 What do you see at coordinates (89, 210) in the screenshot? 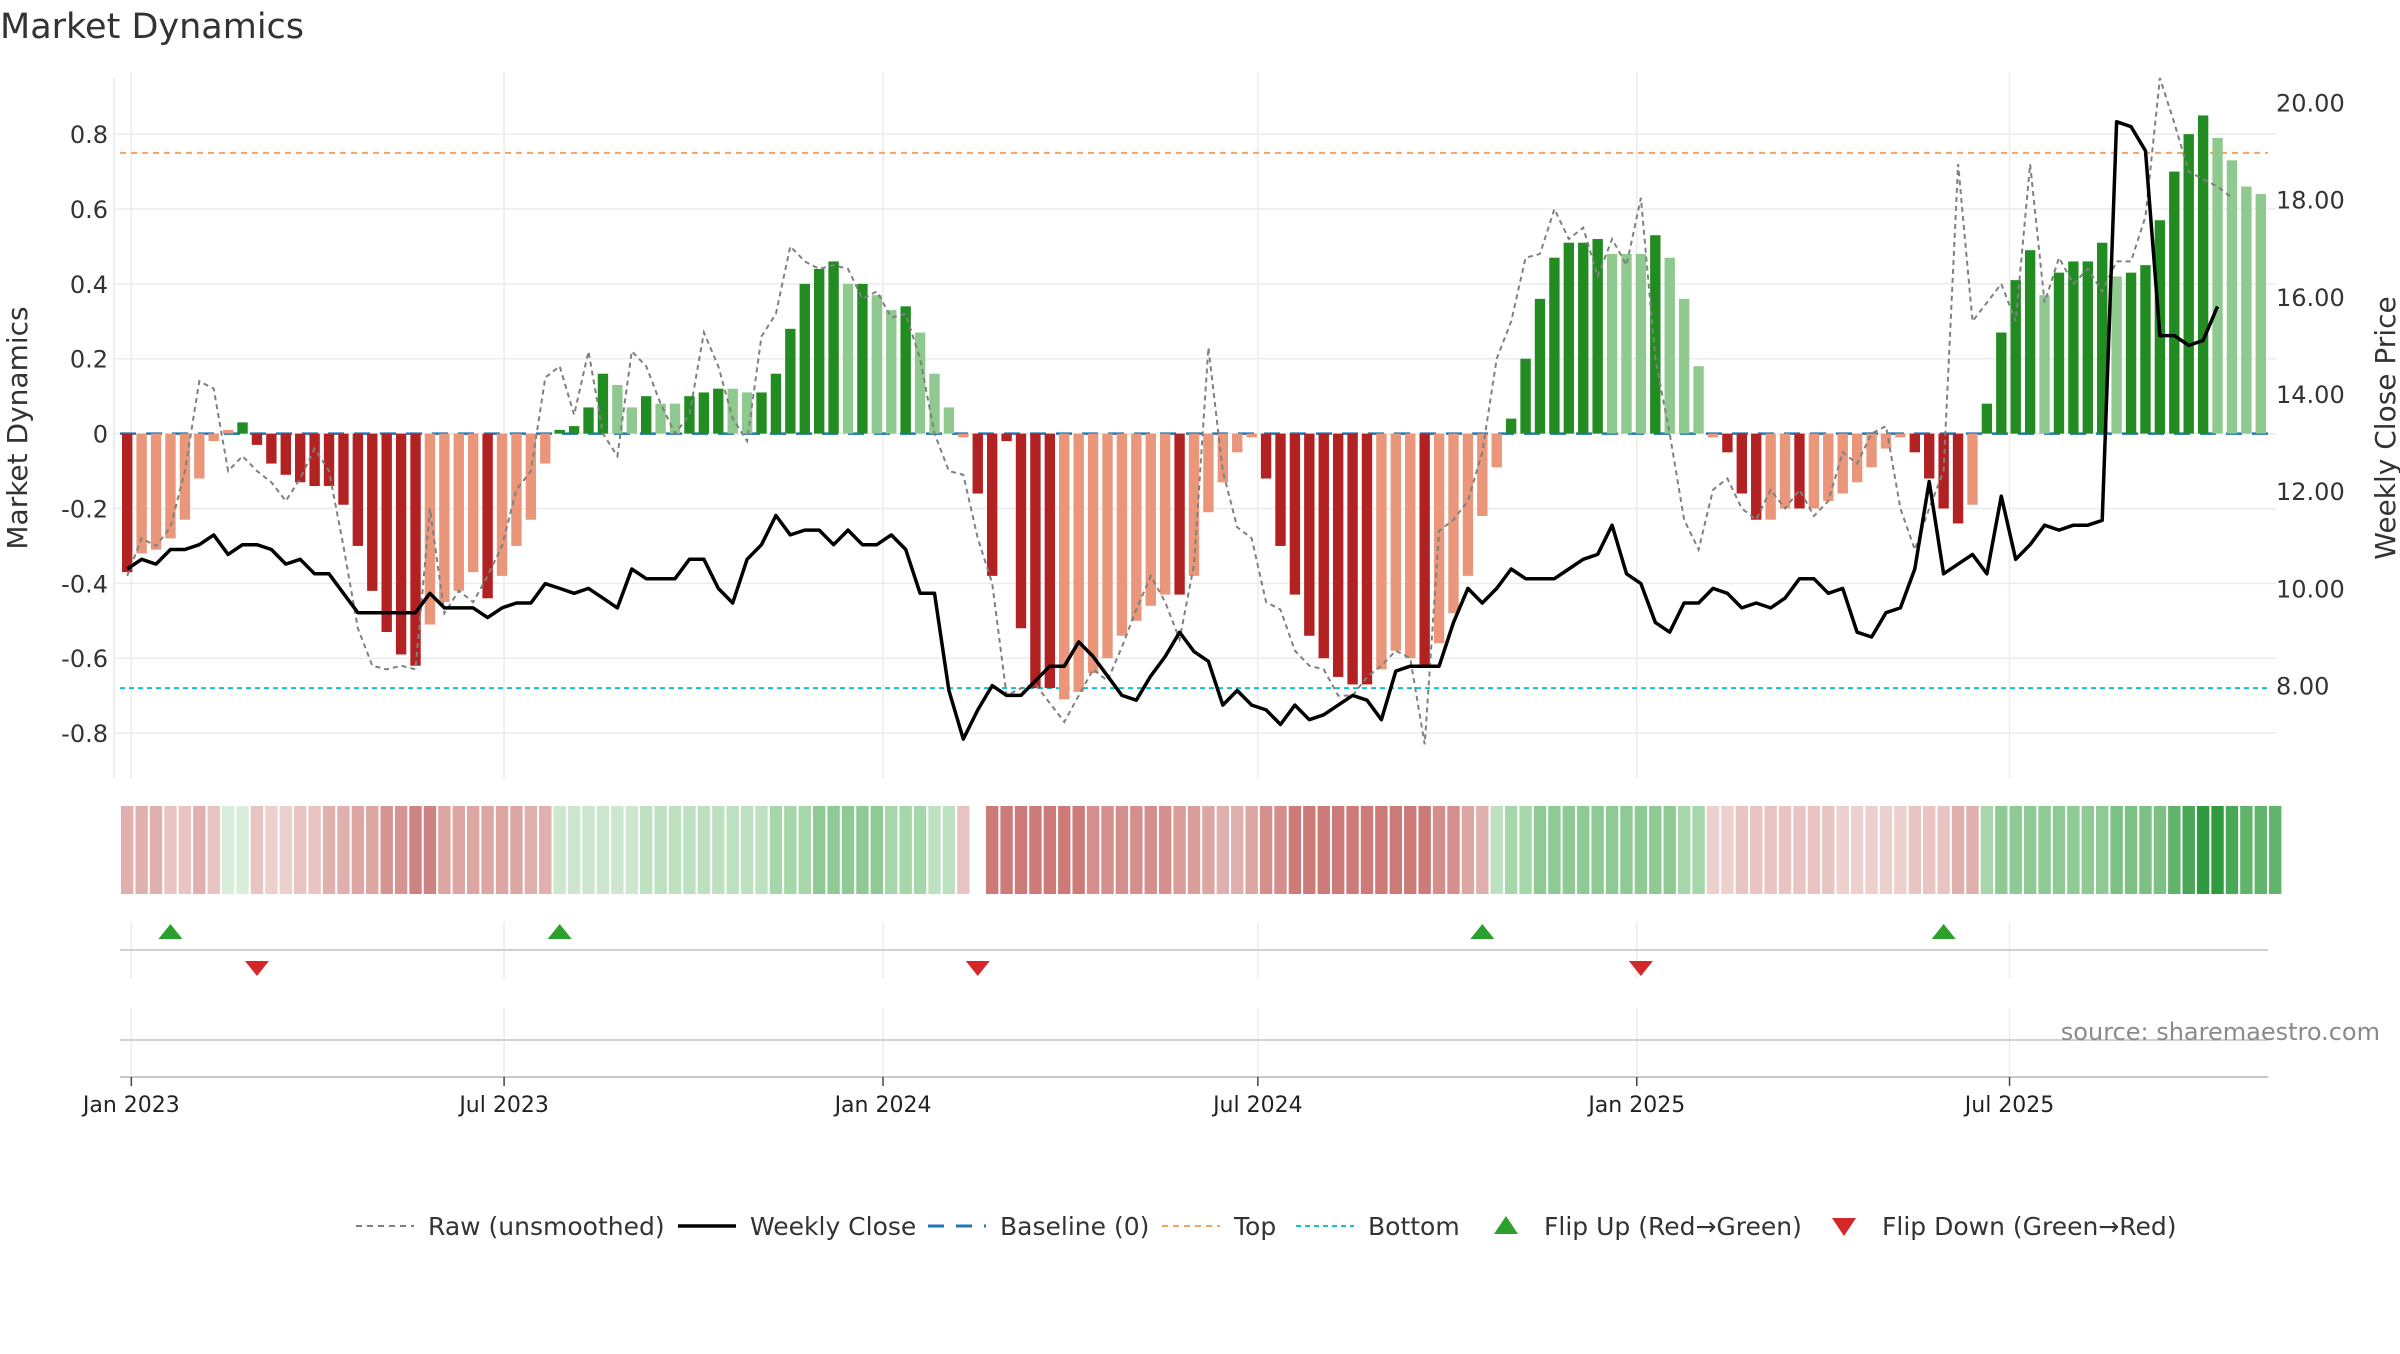
I see `y-tick-label: 0.6` at bounding box center [89, 210].